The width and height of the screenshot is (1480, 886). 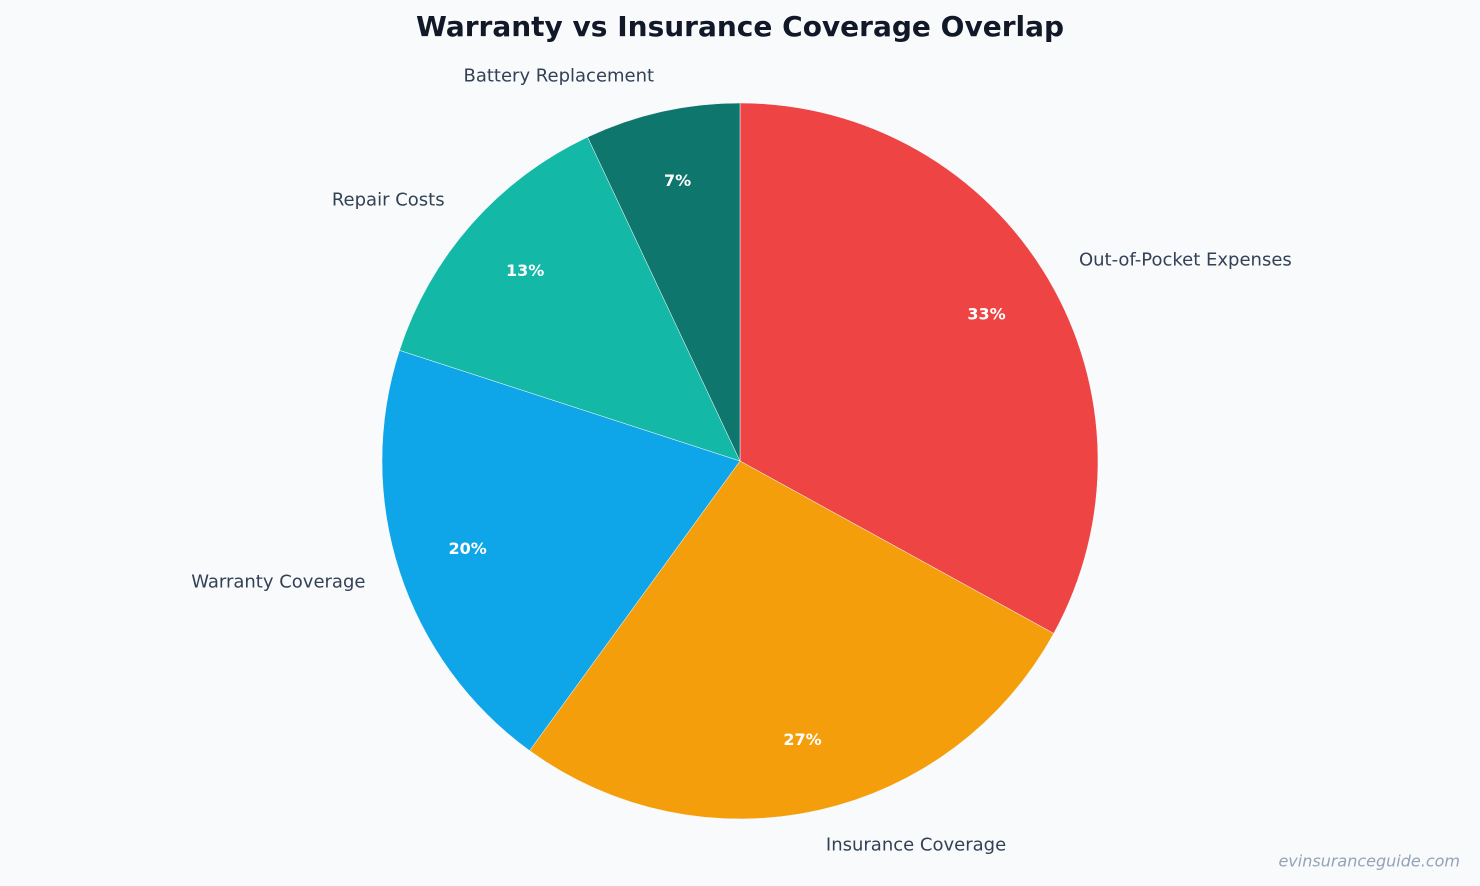 What do you see at coordinates (278, 582) in the screenshot?
I see `category-label: Warranty Coverage` at bounding box center [278, 582].